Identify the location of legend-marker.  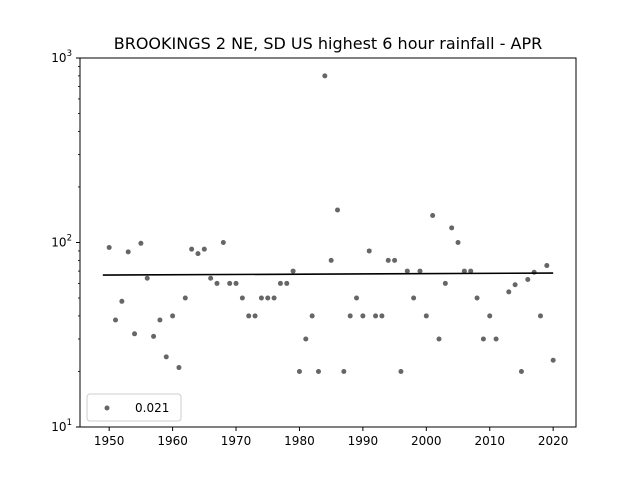
(107, 408).